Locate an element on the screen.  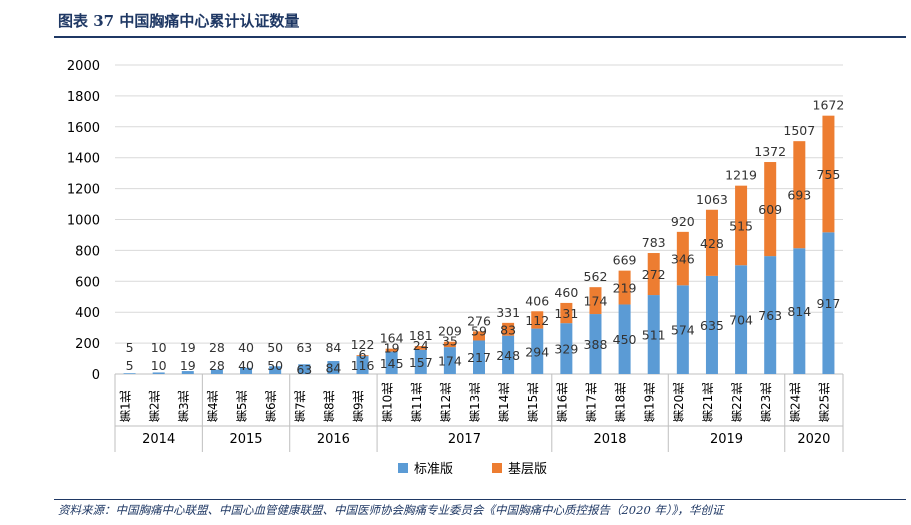
data-label-basic: 346 is located at coordinates (683, 259).